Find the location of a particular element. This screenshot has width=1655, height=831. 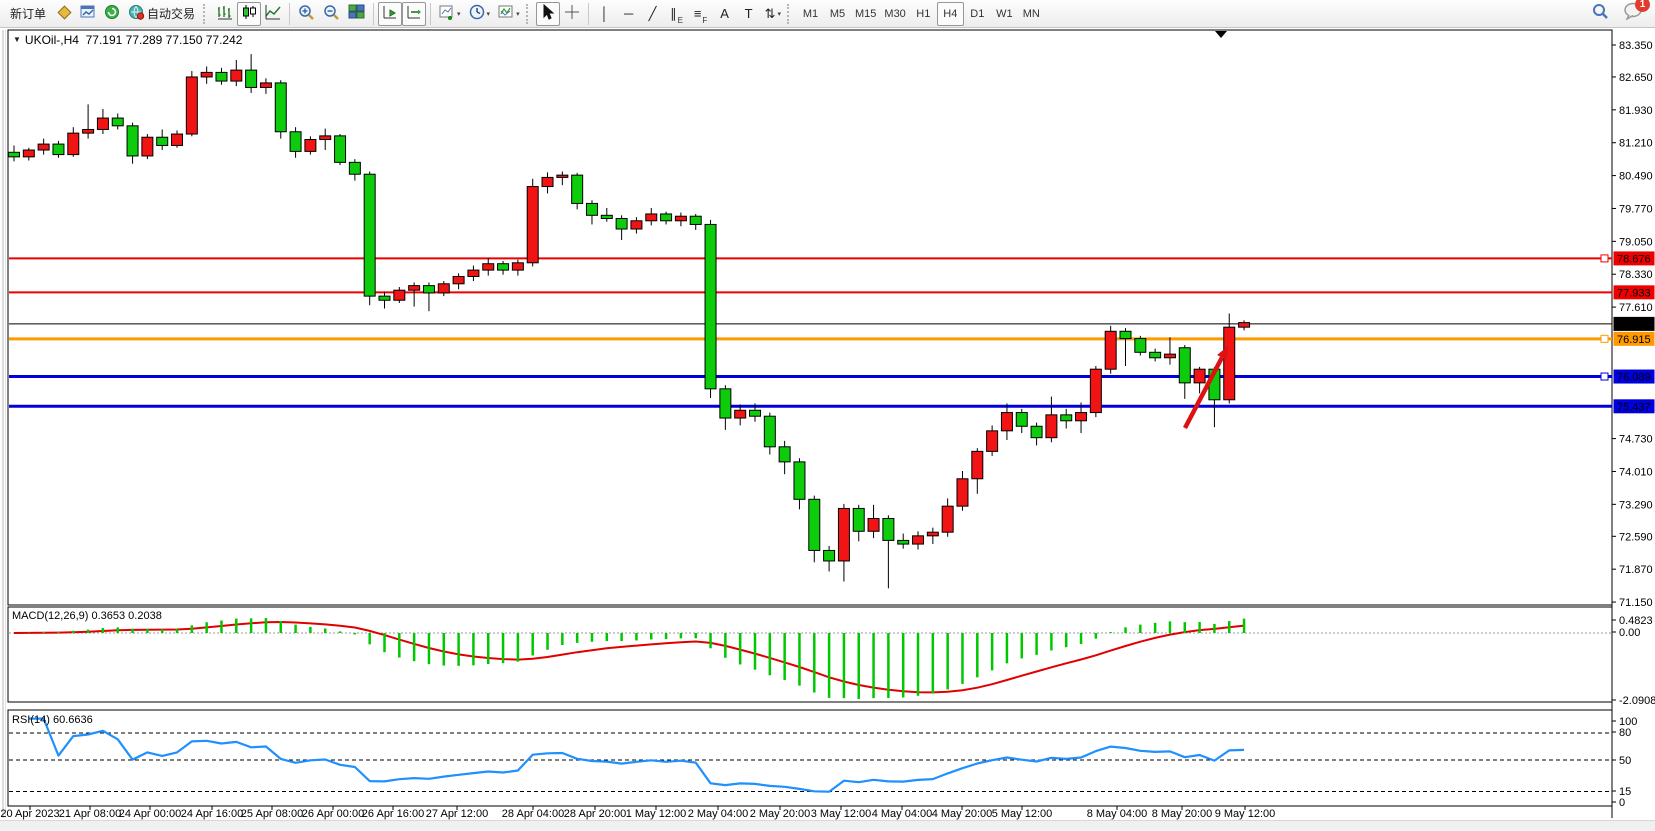

svg-text: 1 May 12:00 is located at coordinates (656, 814).